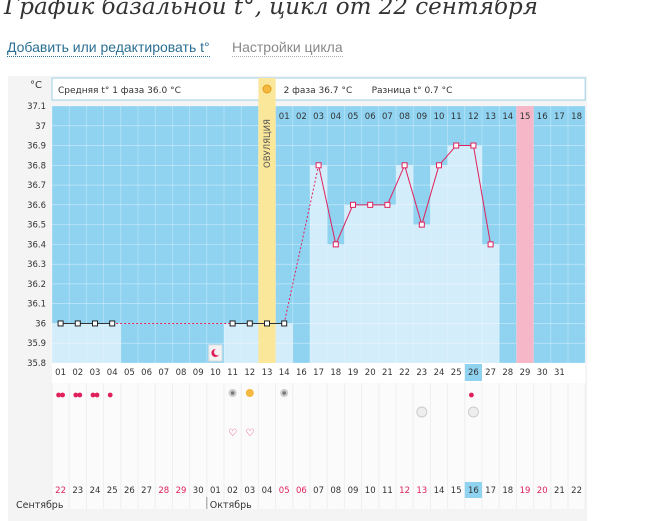  I want to click on edit-temperature-link: Добавить или редактировать t°, so click(108, 48).